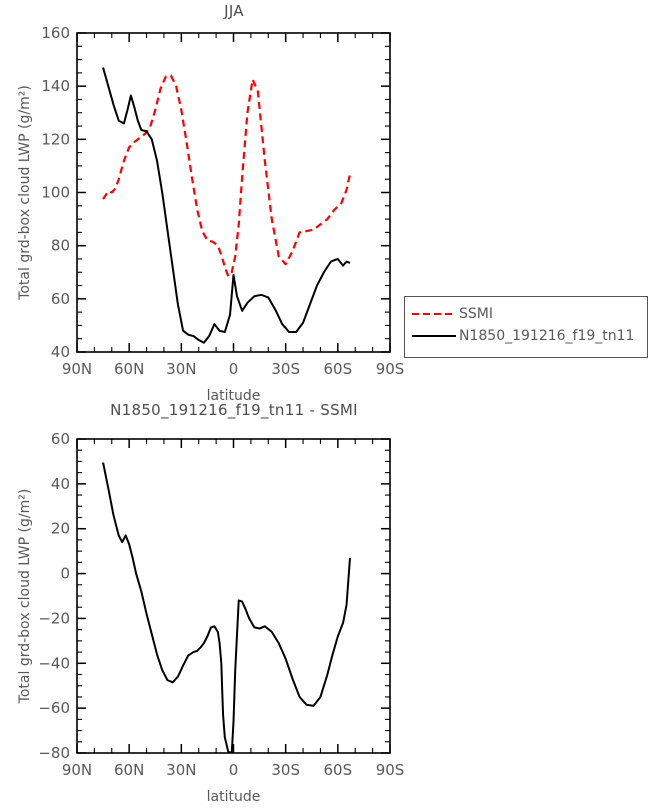  Describe the element at coordinates (60, 529) in the screenshot. I see `y-tick-label: 20` at that location.